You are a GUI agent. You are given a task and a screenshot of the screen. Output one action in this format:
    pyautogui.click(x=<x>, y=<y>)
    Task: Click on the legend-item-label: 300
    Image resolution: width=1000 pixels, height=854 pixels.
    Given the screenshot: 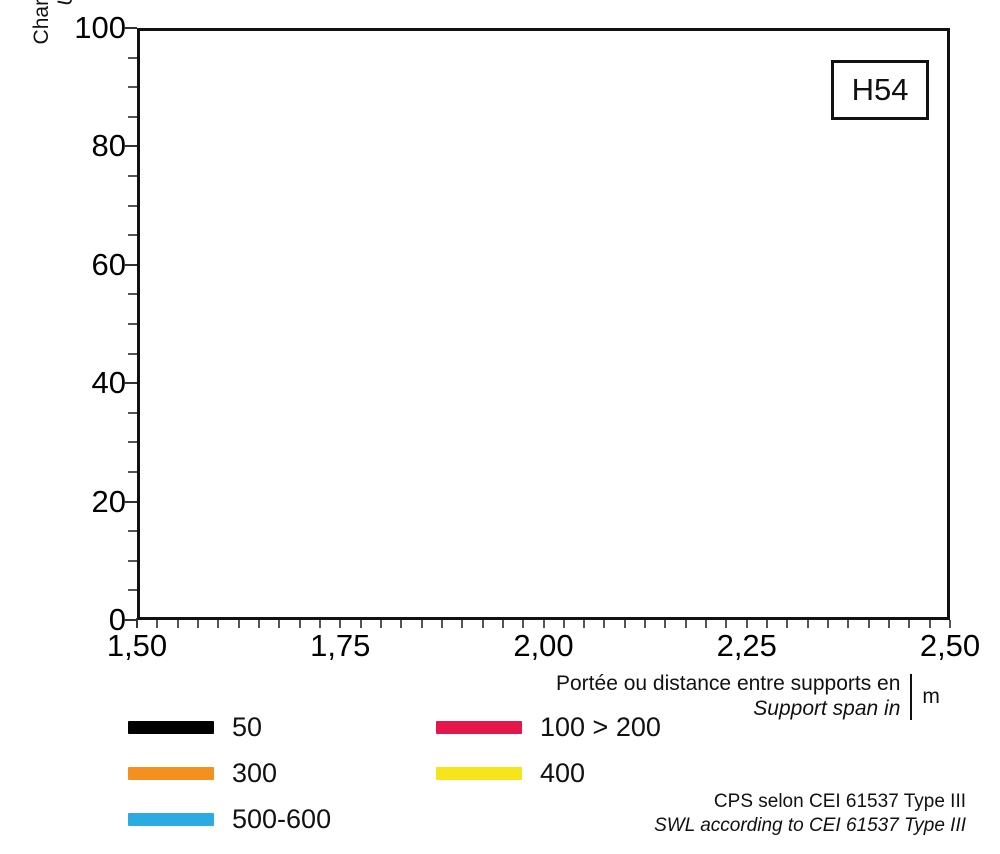 What is the action you would take?
    pyautogui.click(x=255, y=773)
    